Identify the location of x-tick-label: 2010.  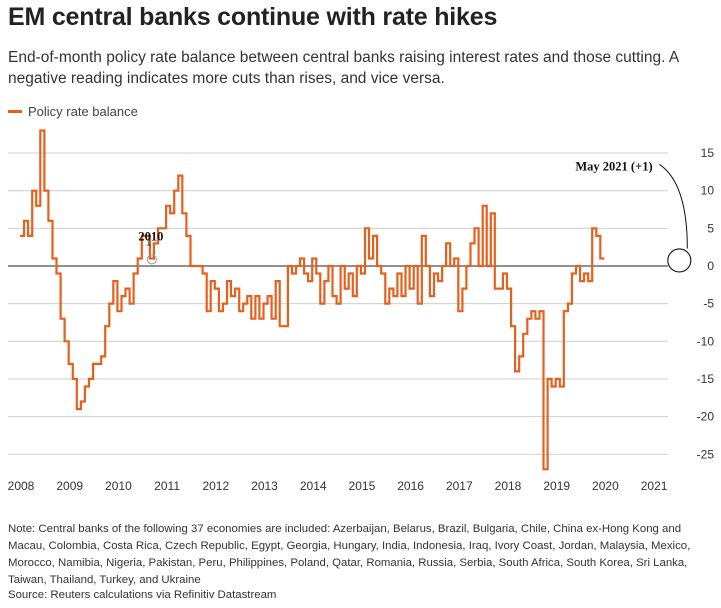
(118, 486).